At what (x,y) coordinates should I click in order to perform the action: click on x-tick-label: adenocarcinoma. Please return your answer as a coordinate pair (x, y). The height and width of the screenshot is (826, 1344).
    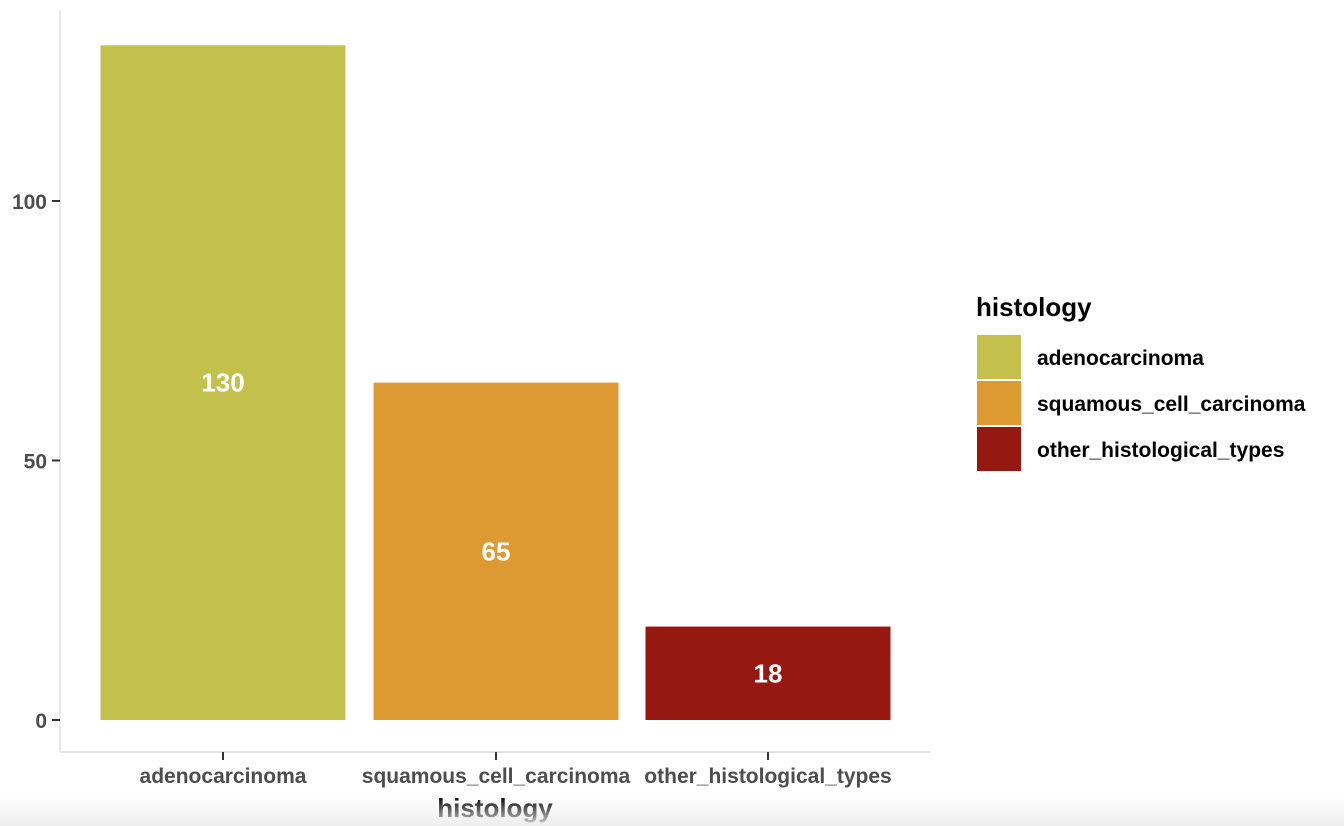
    Looking at the image, I should click on (223, 776).